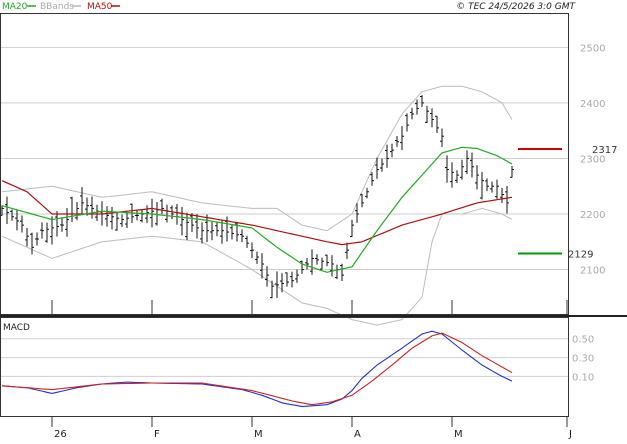 This screenshot has width=627, height=444. Describe the element at coordinates (592, 159) in the screenshot. I see `price-y-axis: 2500 2400 2300 2200 2100` at that location.